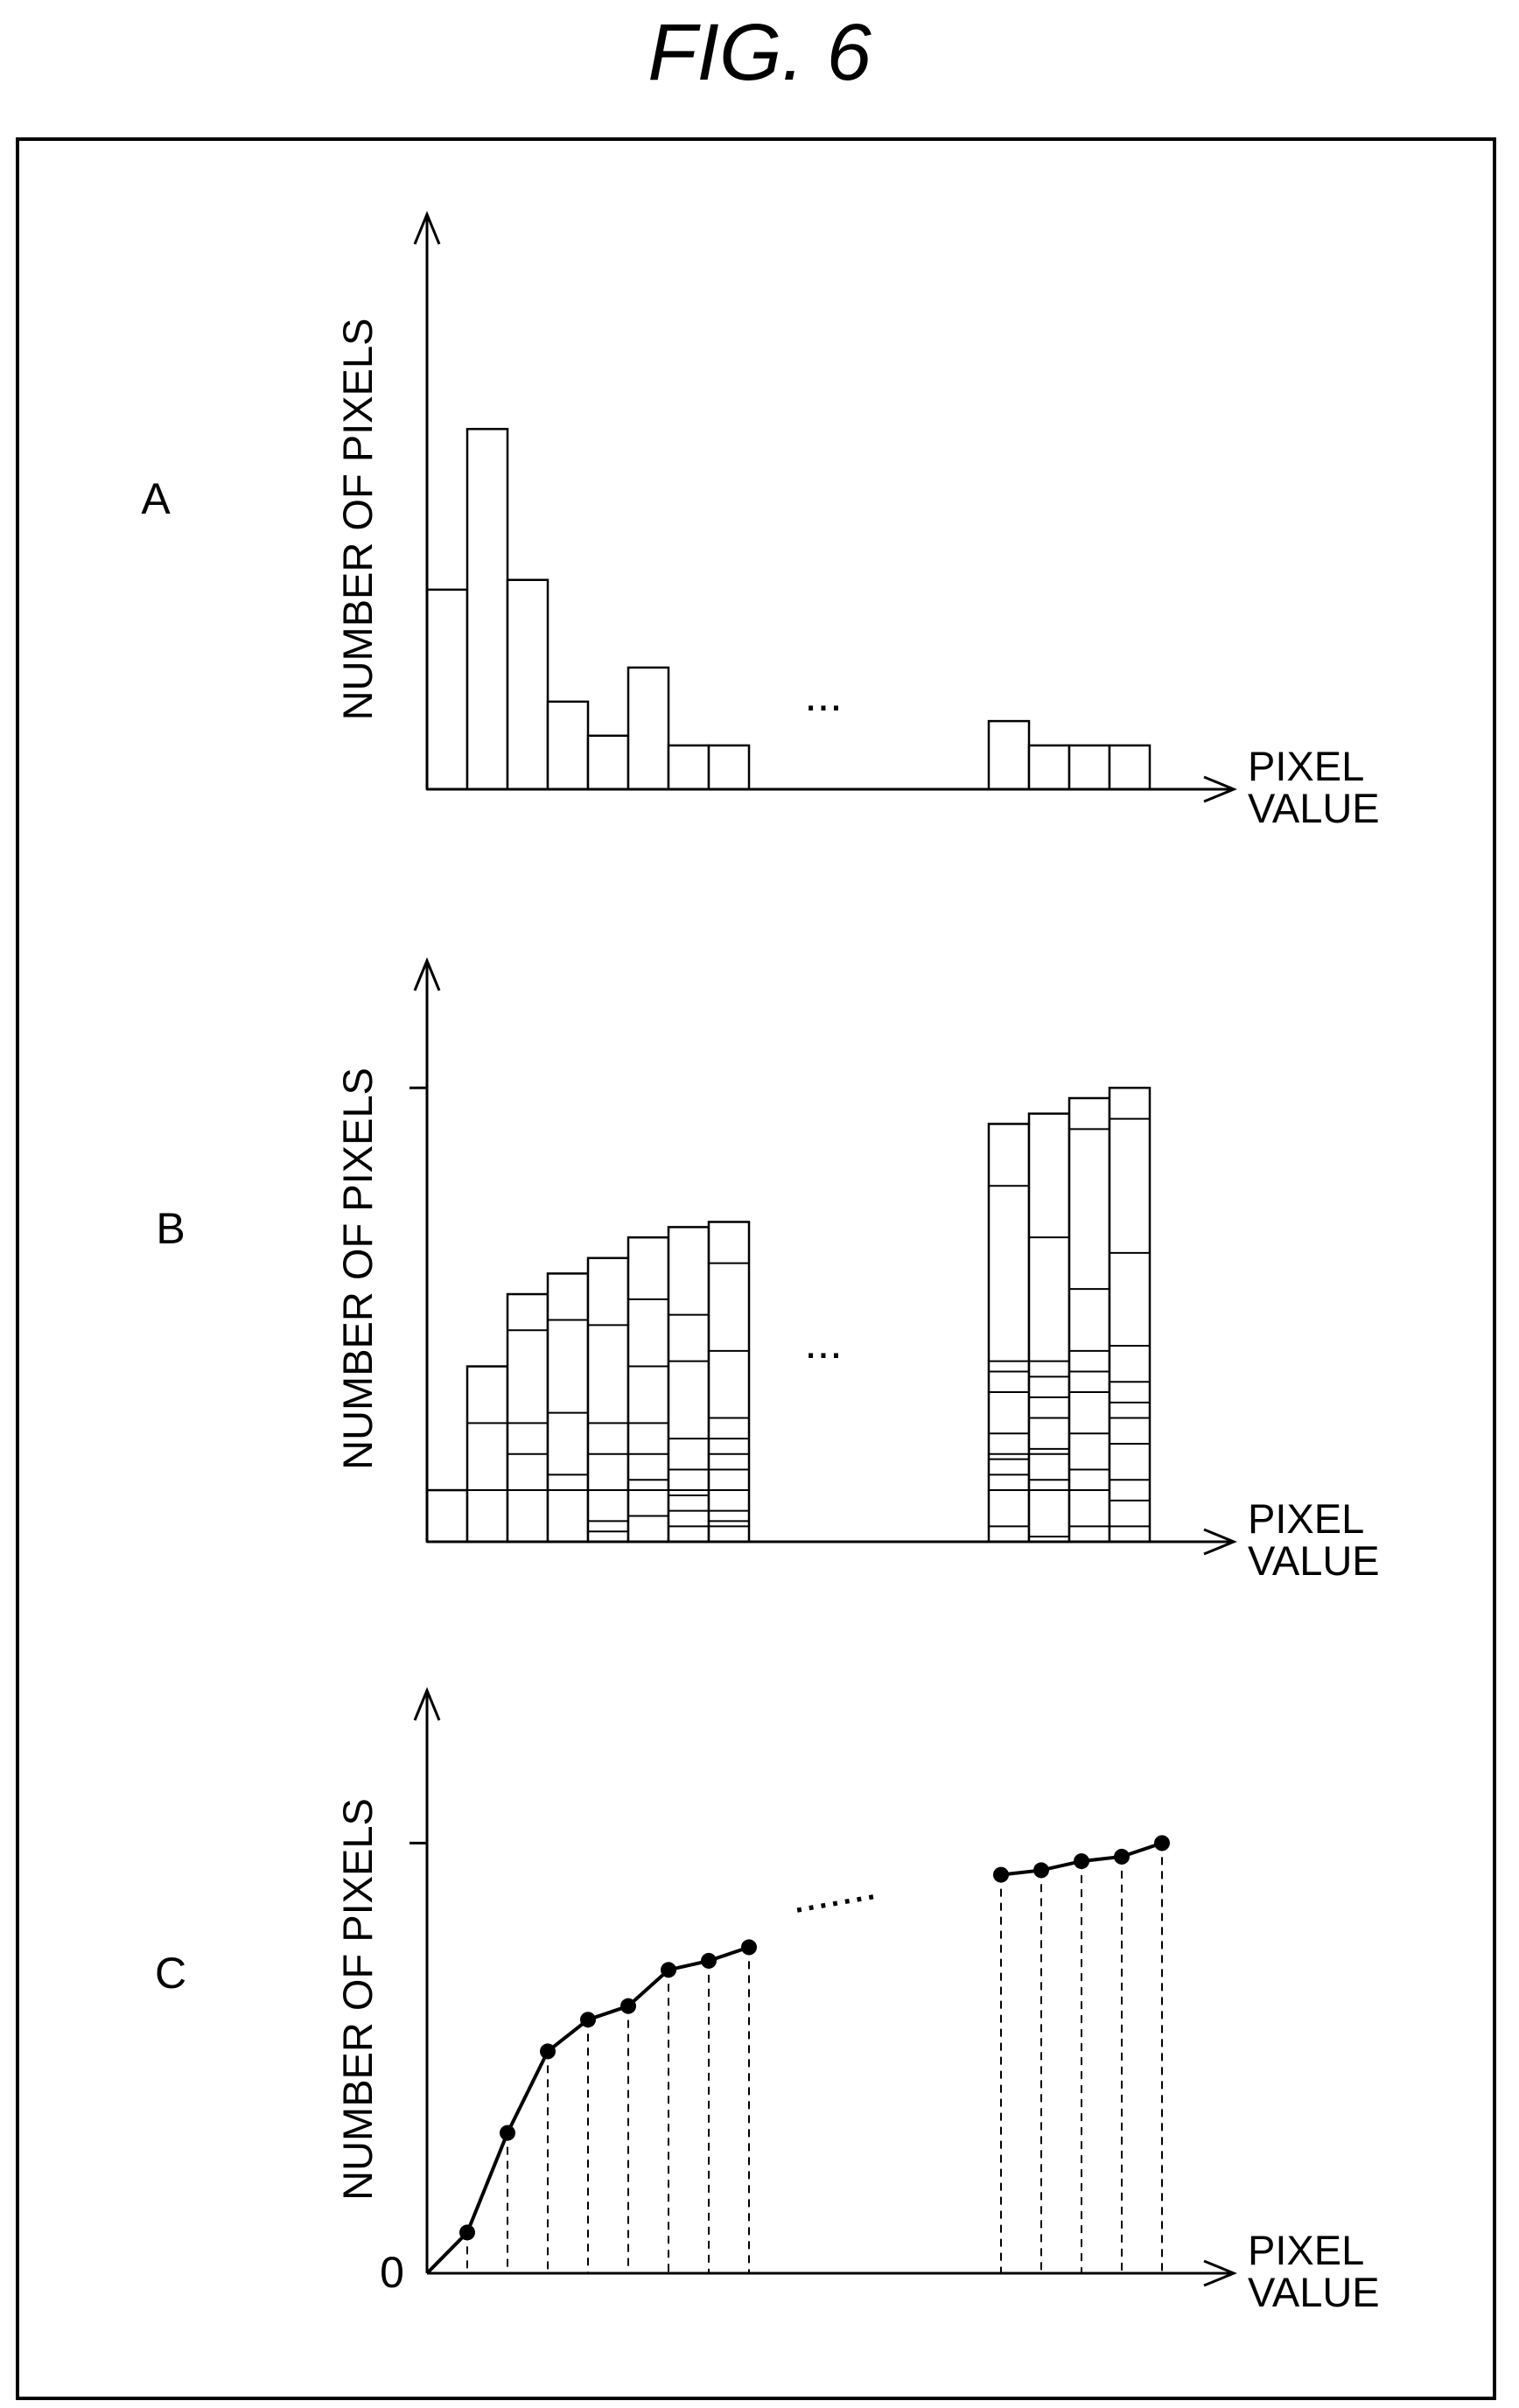 This screenshot has width=1519, height=2408. What do you see at coordinates (170, 1228) in the screenshot?
I see `panel-label: B` at bounding box center [170, 1228].